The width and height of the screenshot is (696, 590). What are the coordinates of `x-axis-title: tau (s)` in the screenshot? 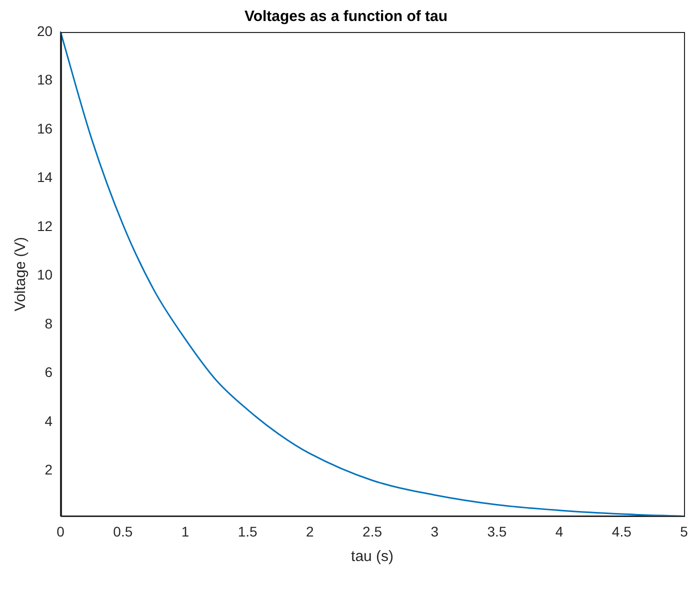 It's located at (372, 557).